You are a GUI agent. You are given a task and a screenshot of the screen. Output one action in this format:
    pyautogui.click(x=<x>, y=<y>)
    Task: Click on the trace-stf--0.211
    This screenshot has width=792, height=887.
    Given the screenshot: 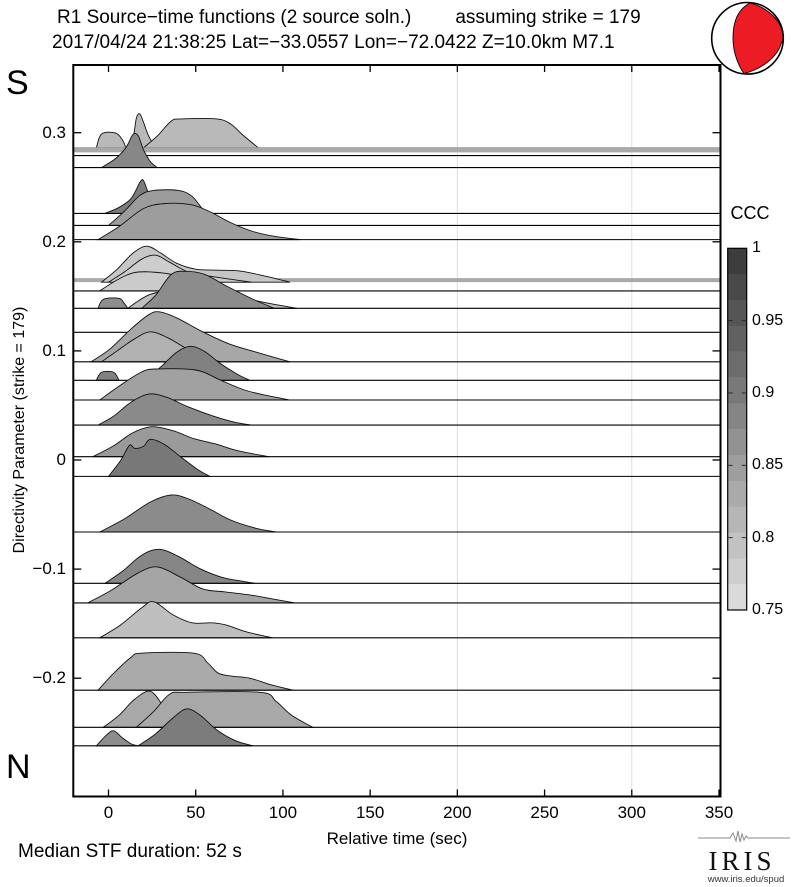 What is the action you would take?
    pyautogui.click(x=397, y=671)
    